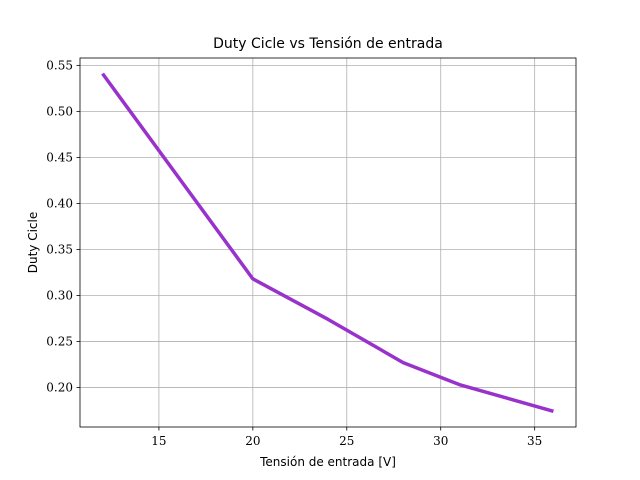  Describe the element at coordinates (59, 295) in the screenshot. I see `y-tick-label: 0.30` at that location.